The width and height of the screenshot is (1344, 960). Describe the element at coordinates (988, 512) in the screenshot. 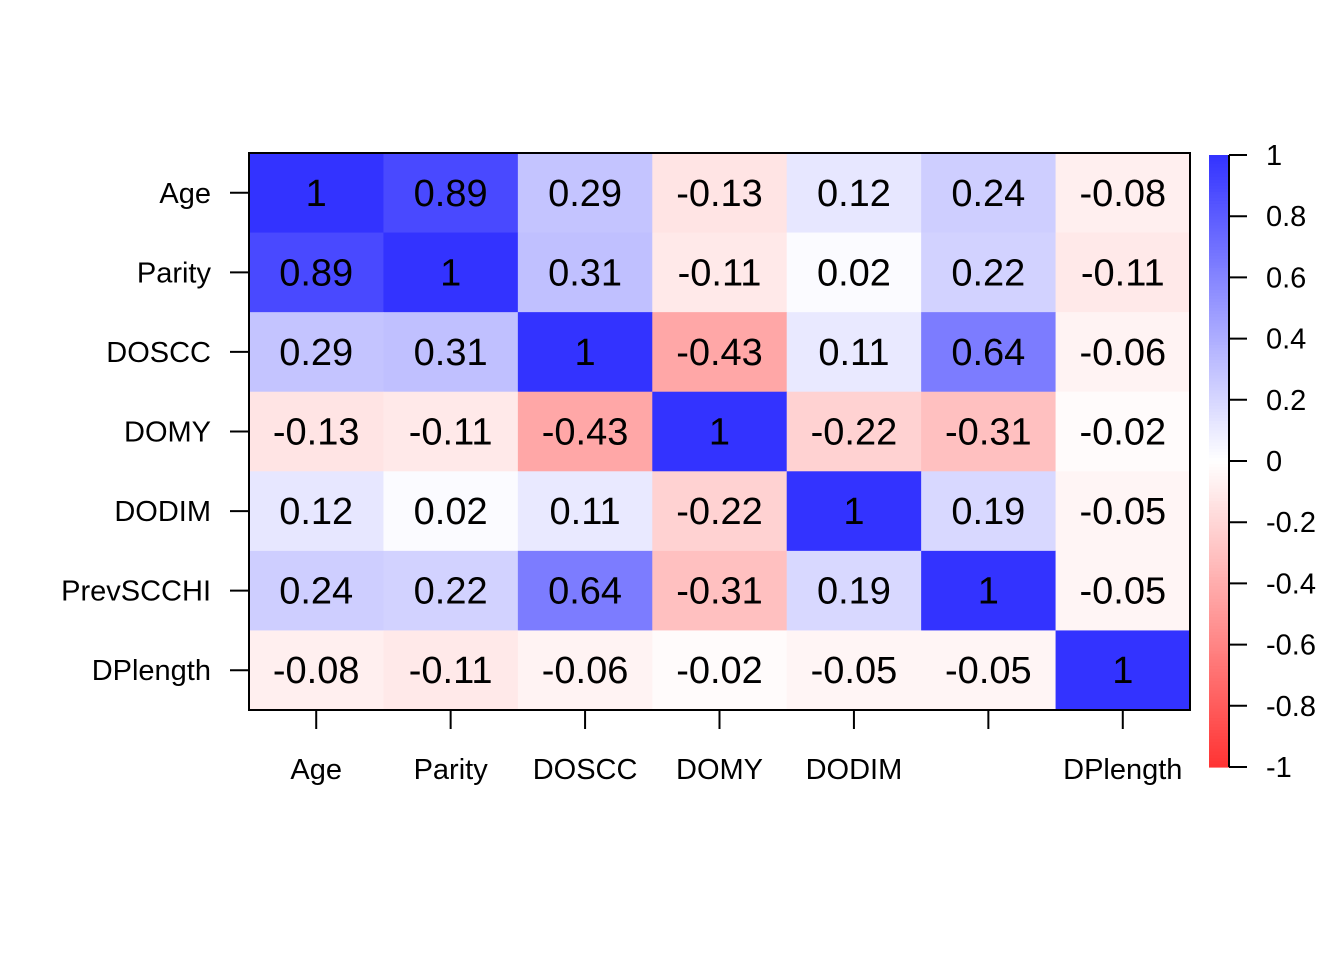

I see `cell-value-label: 0.19` at that location.